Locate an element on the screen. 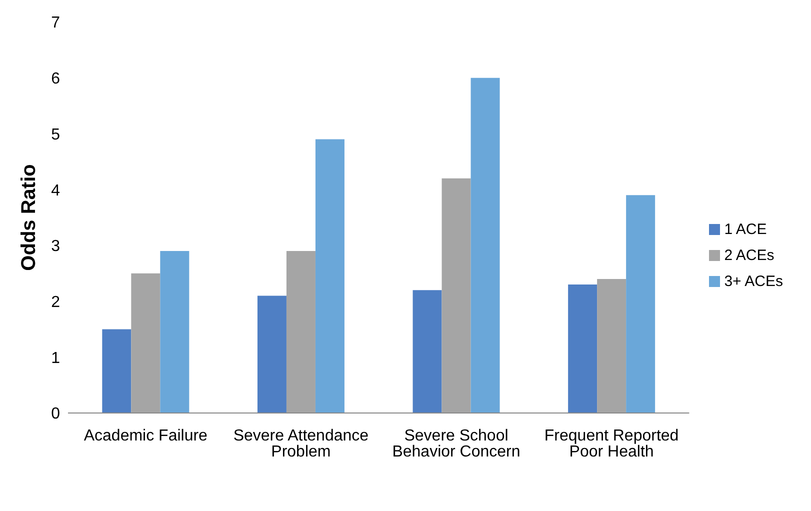 This screenshot has width=811, height=511. x-tick-label: Frequent Reported Poor Health is located at coordinates (611, 443).